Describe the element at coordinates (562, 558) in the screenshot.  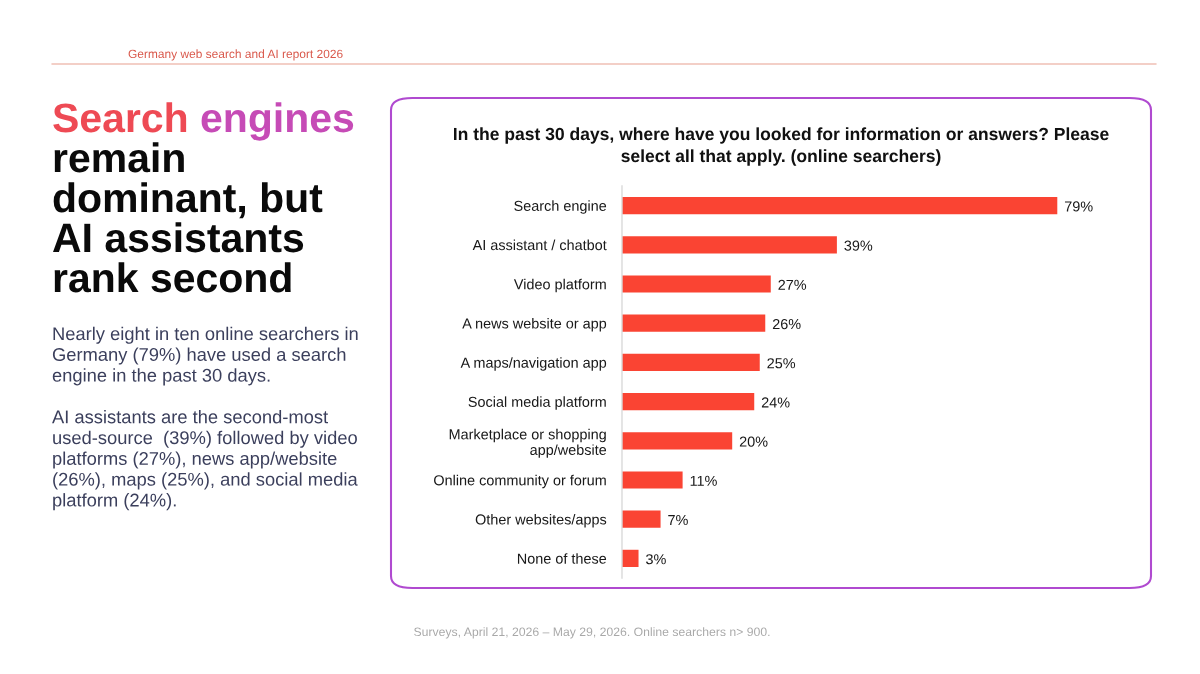
I see `y-tick-label: None of these` at that location.